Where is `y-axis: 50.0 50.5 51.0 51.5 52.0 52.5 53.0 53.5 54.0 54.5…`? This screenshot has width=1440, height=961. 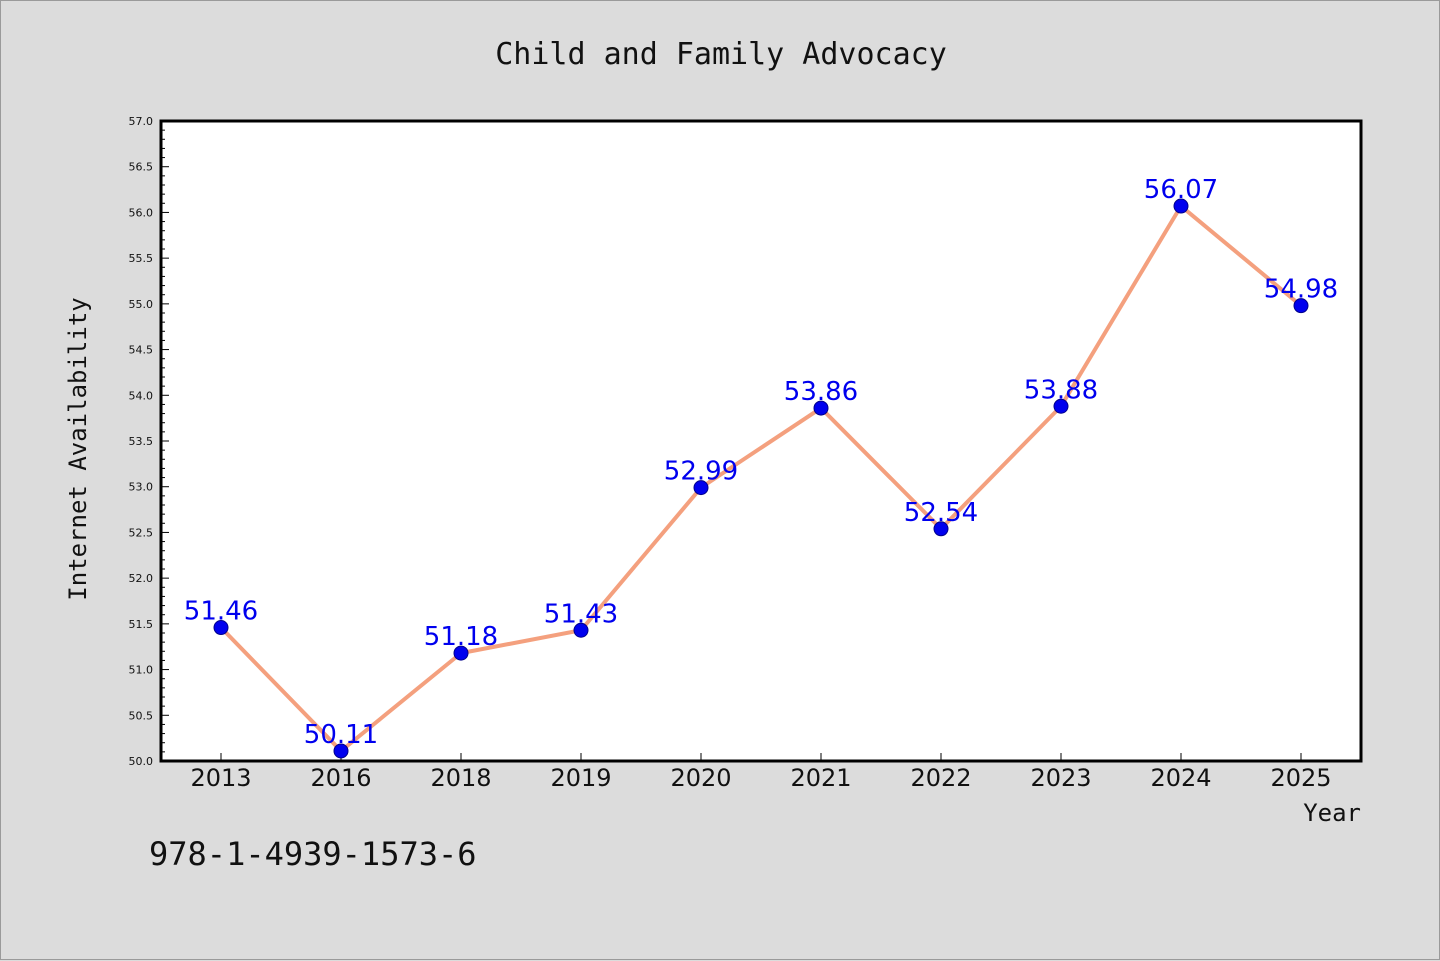 y-axis: 50.0 50.5 51.0 51.5 52.0 52.5 53.0 53.5 54.0 54.5… is located at coordinates (149, 441).